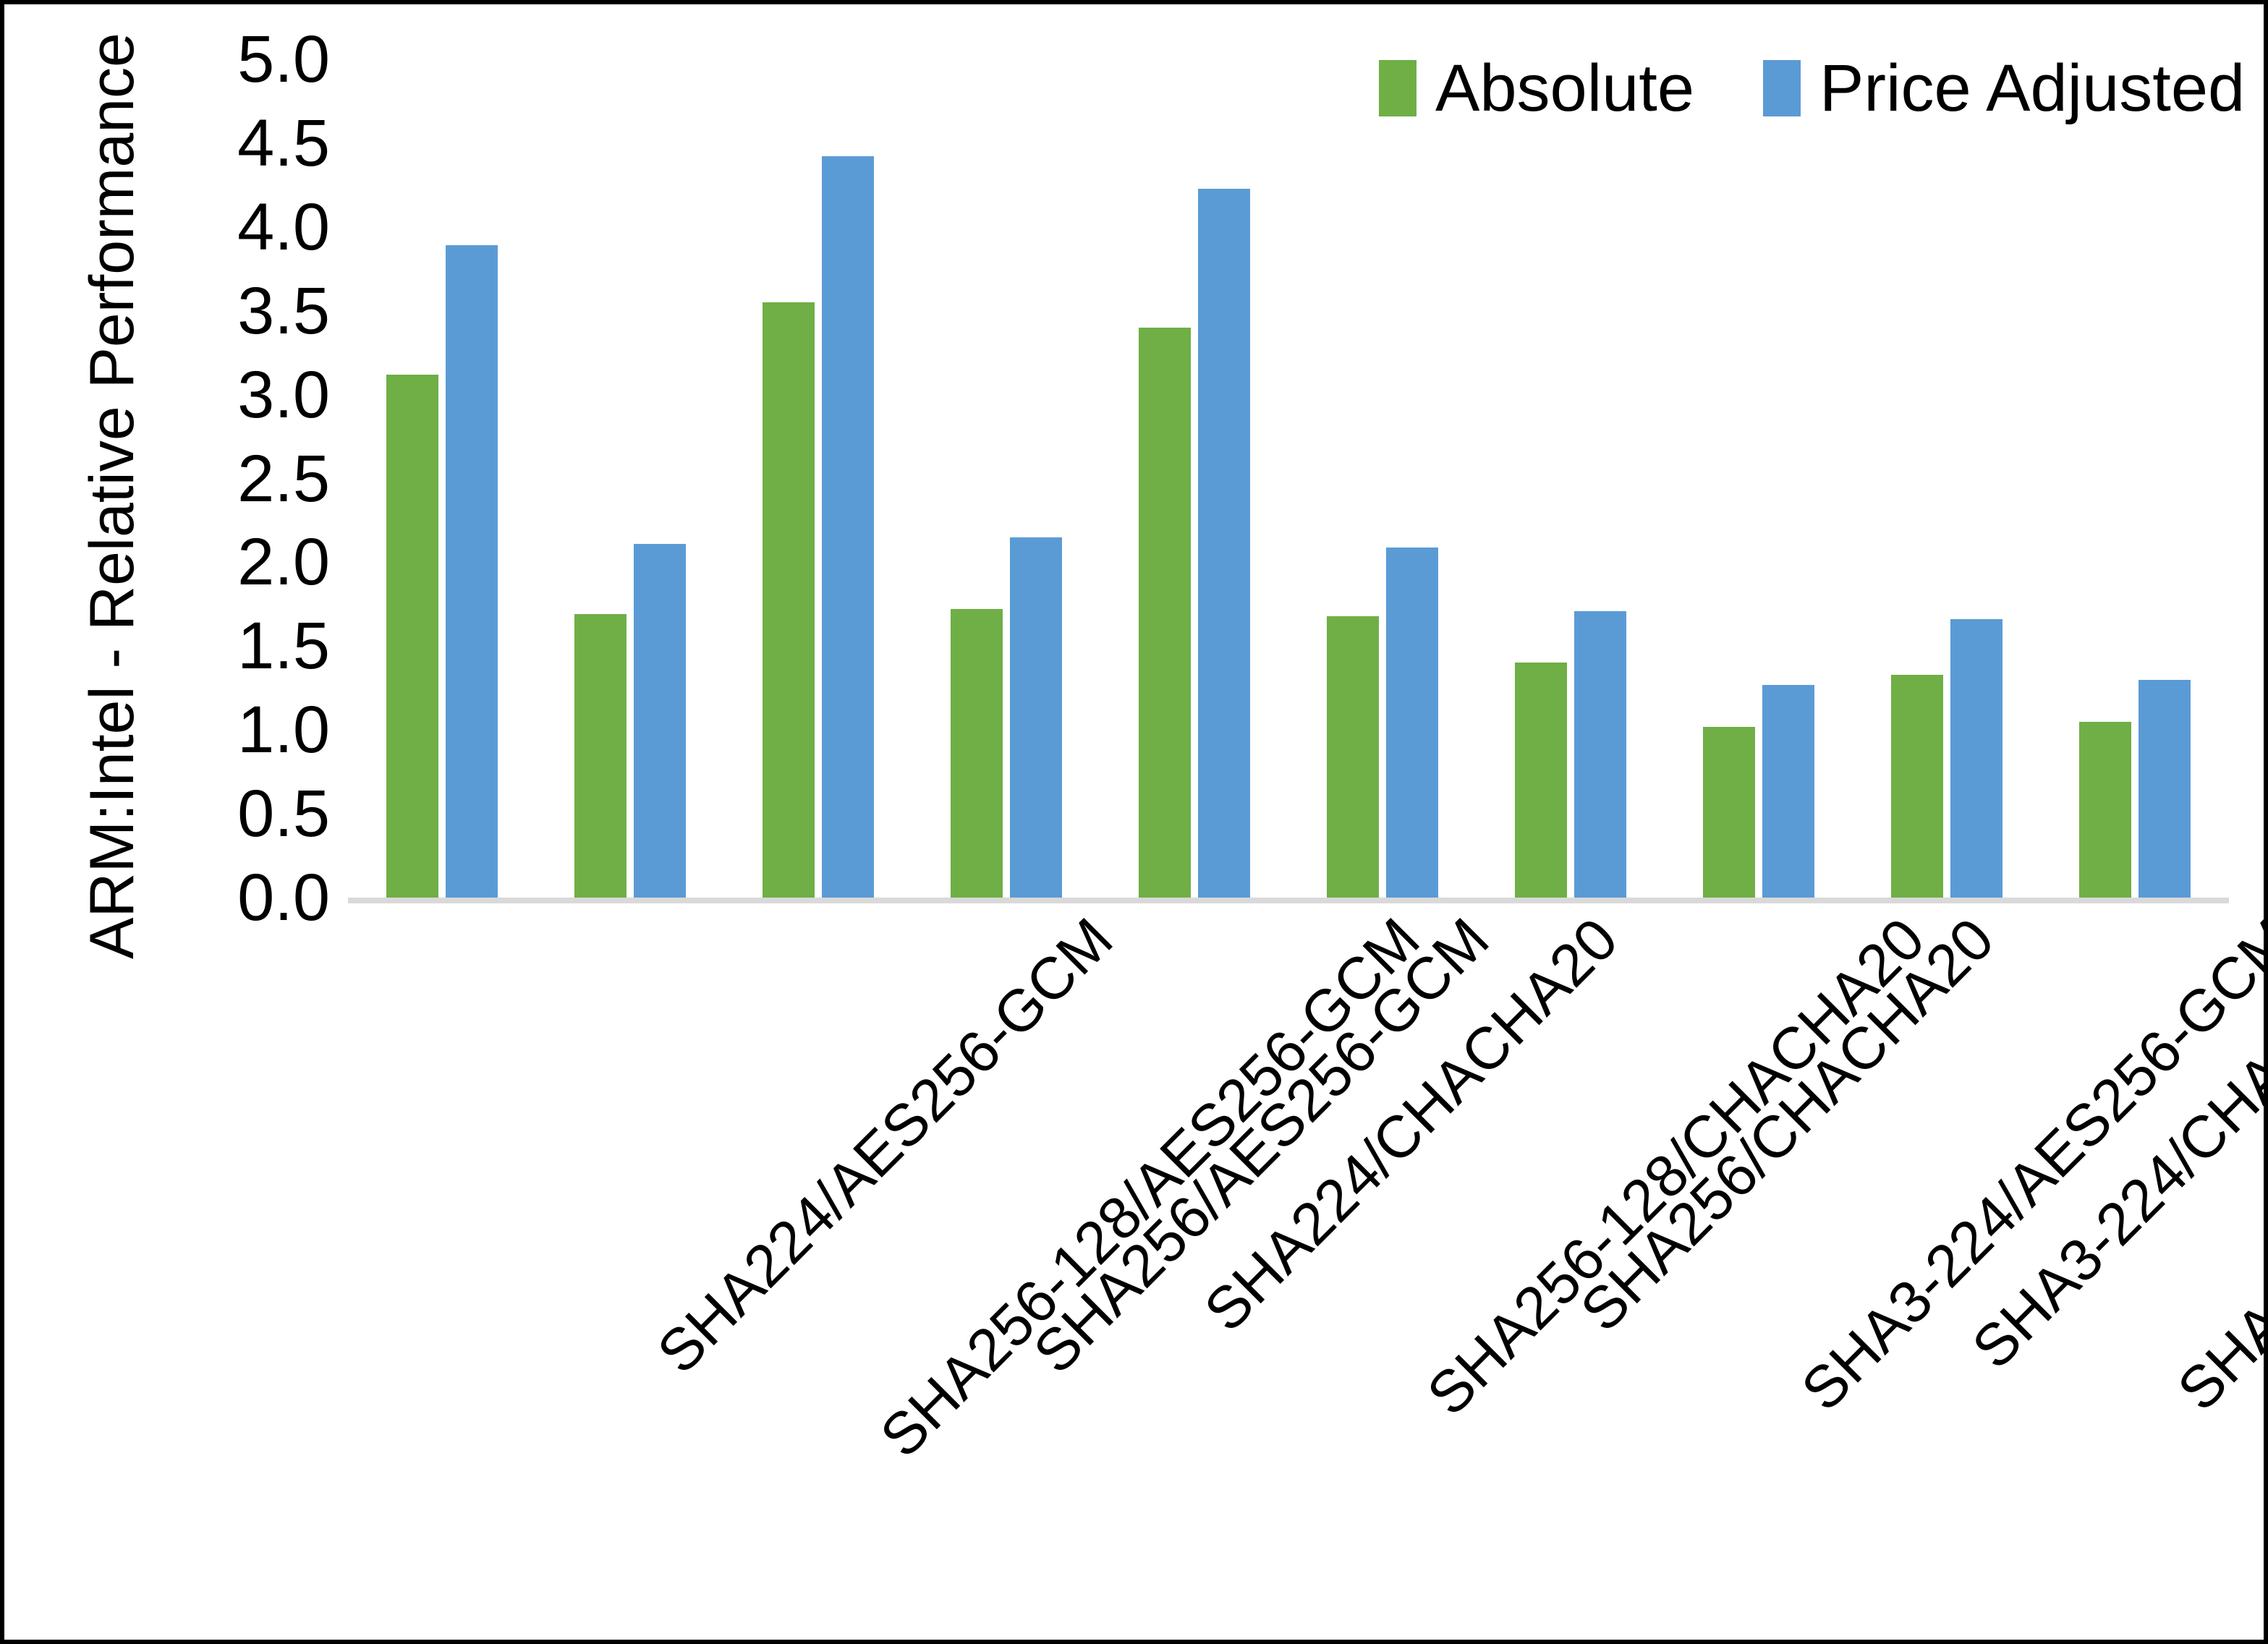 Image resolution: width=2268 pixels, height=1644 pixels. Describe the element at coordinates (283, 730) in the screenshot. I see `y-axis-tick-label: 1.0` at that location.